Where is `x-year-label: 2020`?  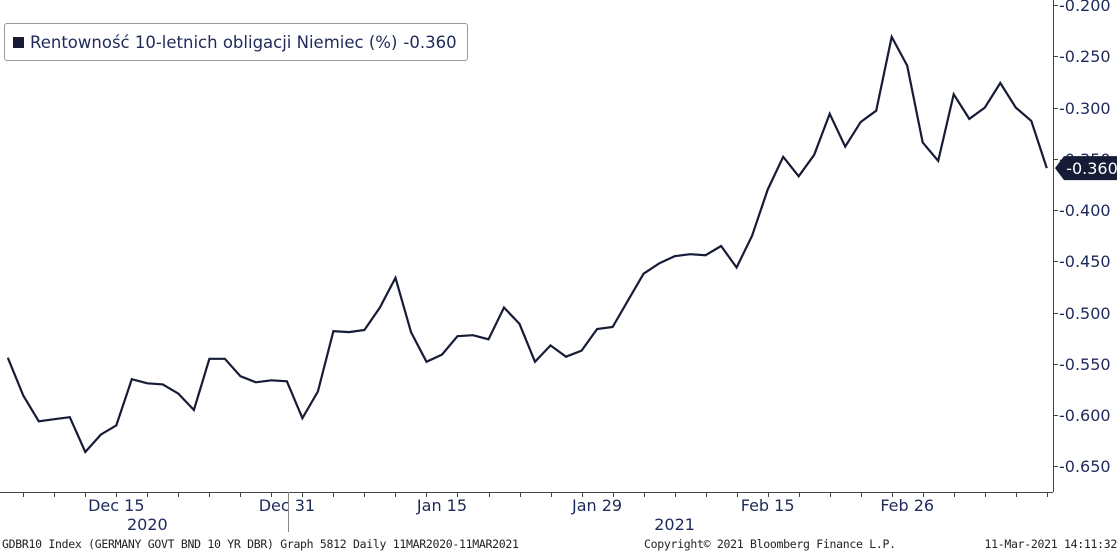
x-year-label: 2020 is located at coordinates (147, 524).